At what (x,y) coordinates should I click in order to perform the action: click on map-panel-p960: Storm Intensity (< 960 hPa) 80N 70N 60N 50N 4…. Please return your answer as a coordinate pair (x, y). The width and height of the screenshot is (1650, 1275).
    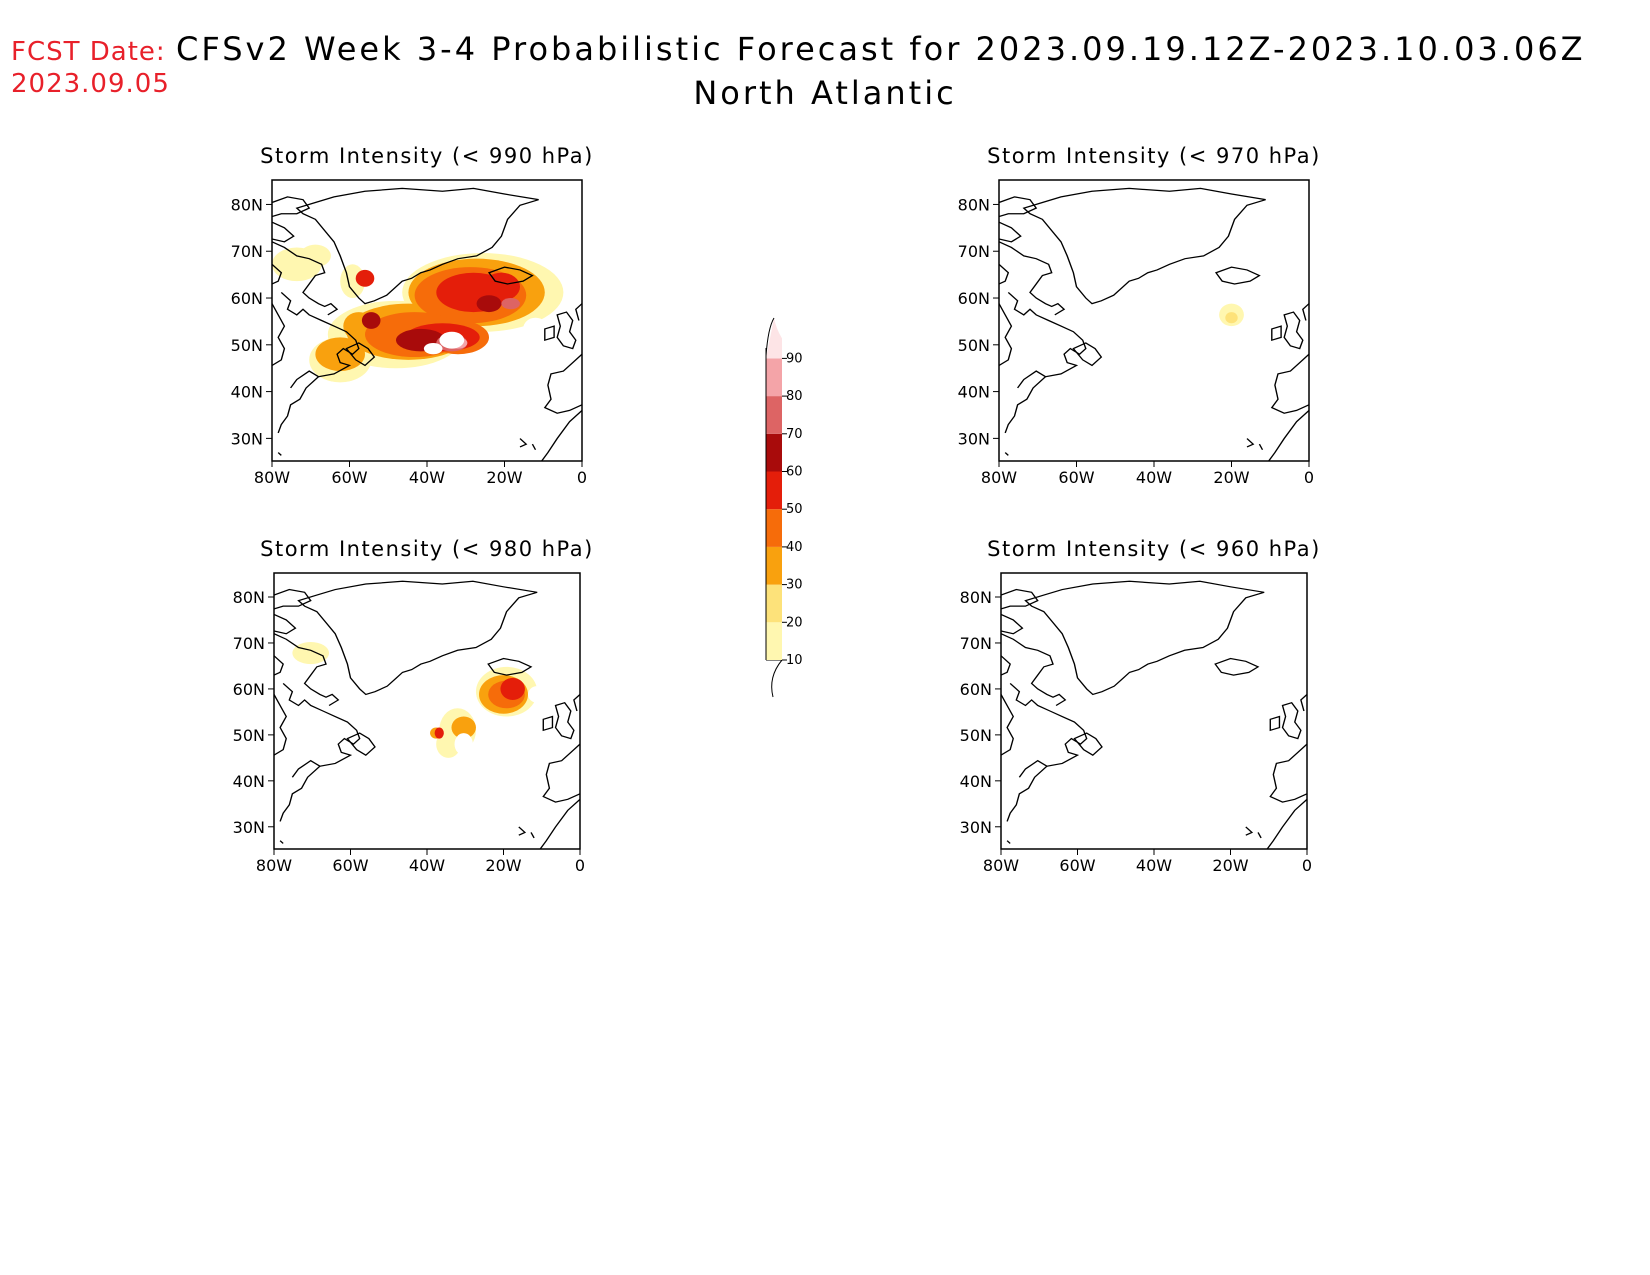
    Looking at the image, I should click on (1140, 706).